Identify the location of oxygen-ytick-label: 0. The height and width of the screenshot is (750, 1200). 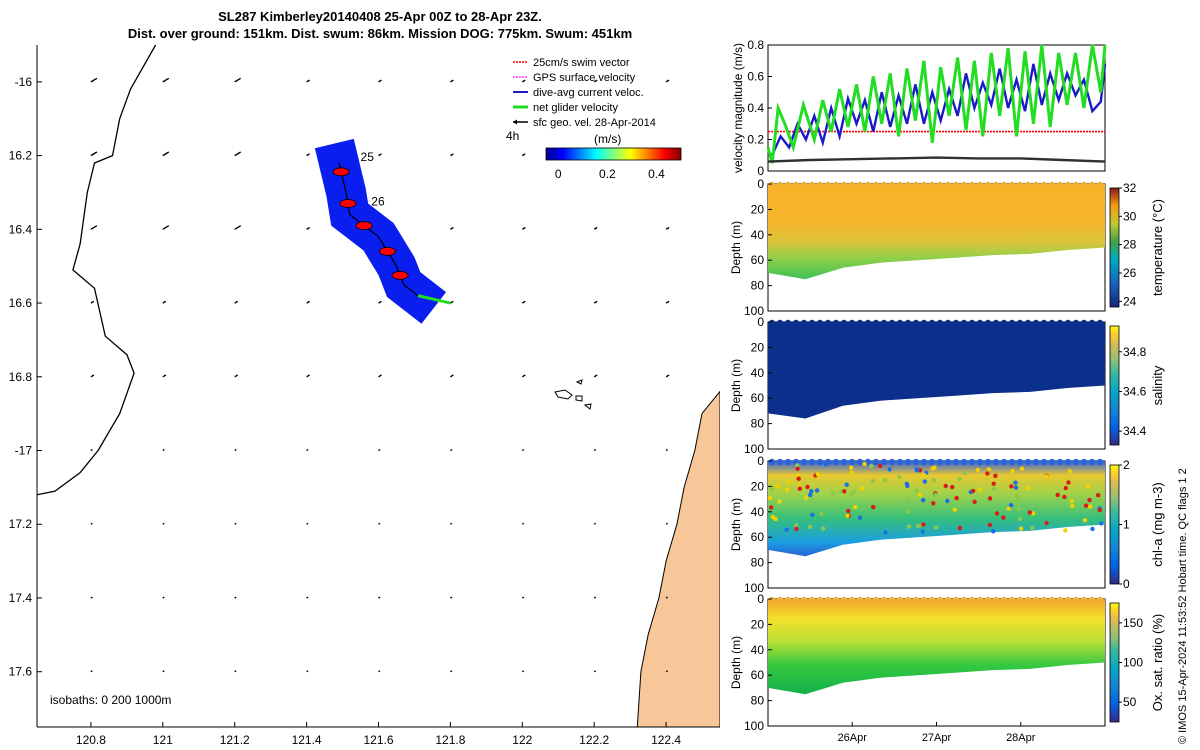
(760, 599).